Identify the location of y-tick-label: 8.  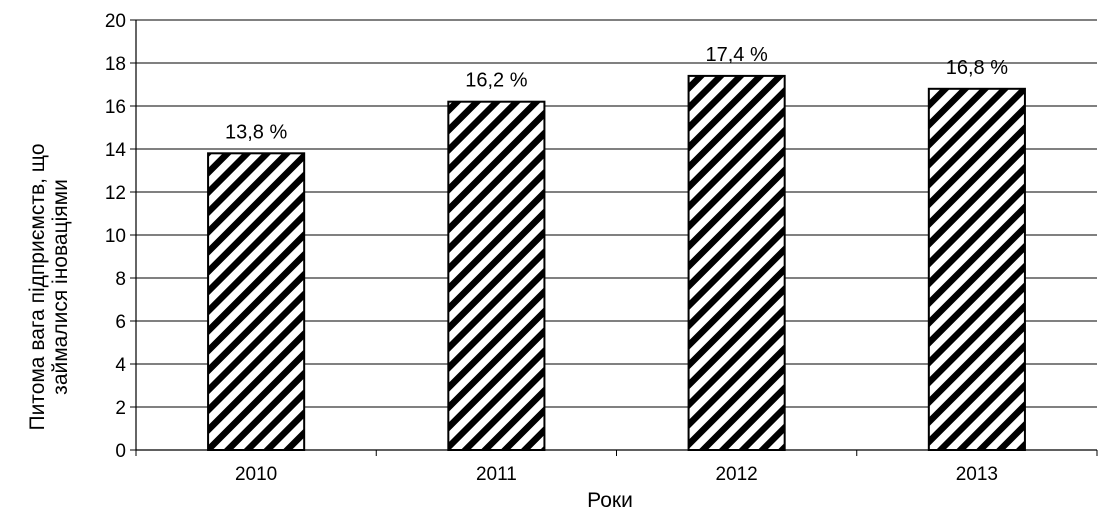
(120, 279).